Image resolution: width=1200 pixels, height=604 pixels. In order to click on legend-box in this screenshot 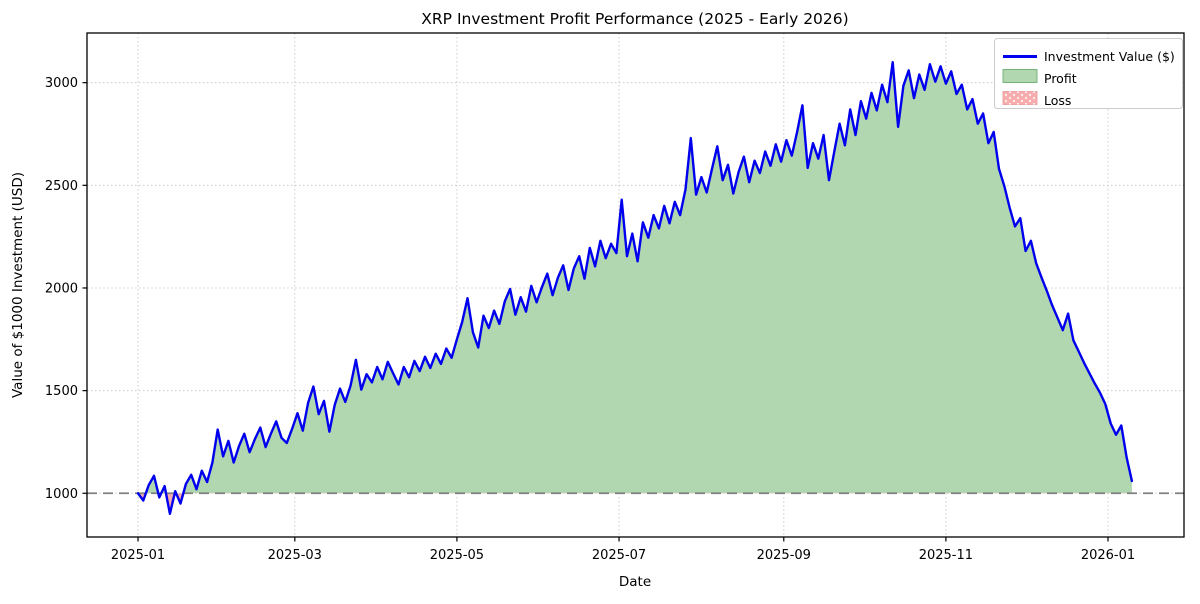, I will do `click(1088, 73)`.